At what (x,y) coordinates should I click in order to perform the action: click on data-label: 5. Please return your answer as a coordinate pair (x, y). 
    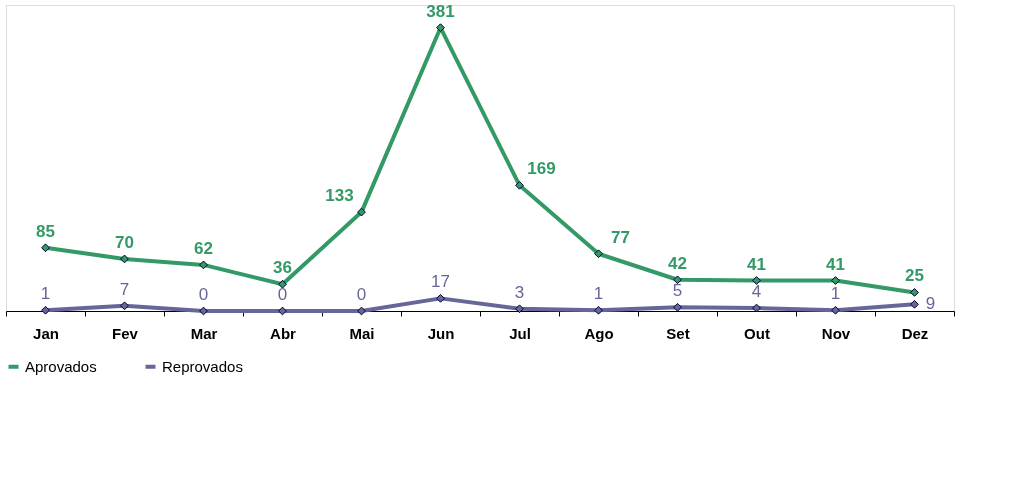
    Looking at the image, I should click on (677, 291).